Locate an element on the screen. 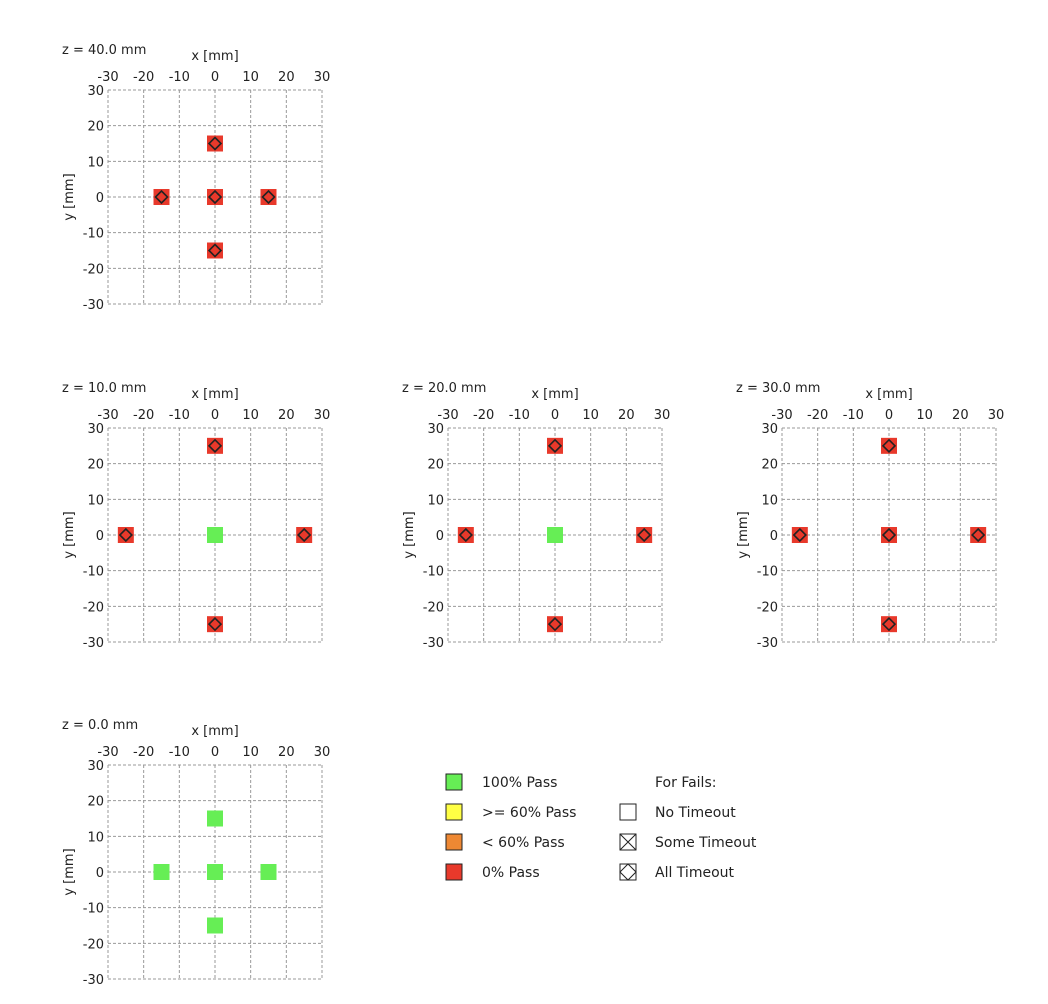 This screenshot has height=1004, width=1048. panel-title: z = 40.0 mm is located at coordinates (104, 50).